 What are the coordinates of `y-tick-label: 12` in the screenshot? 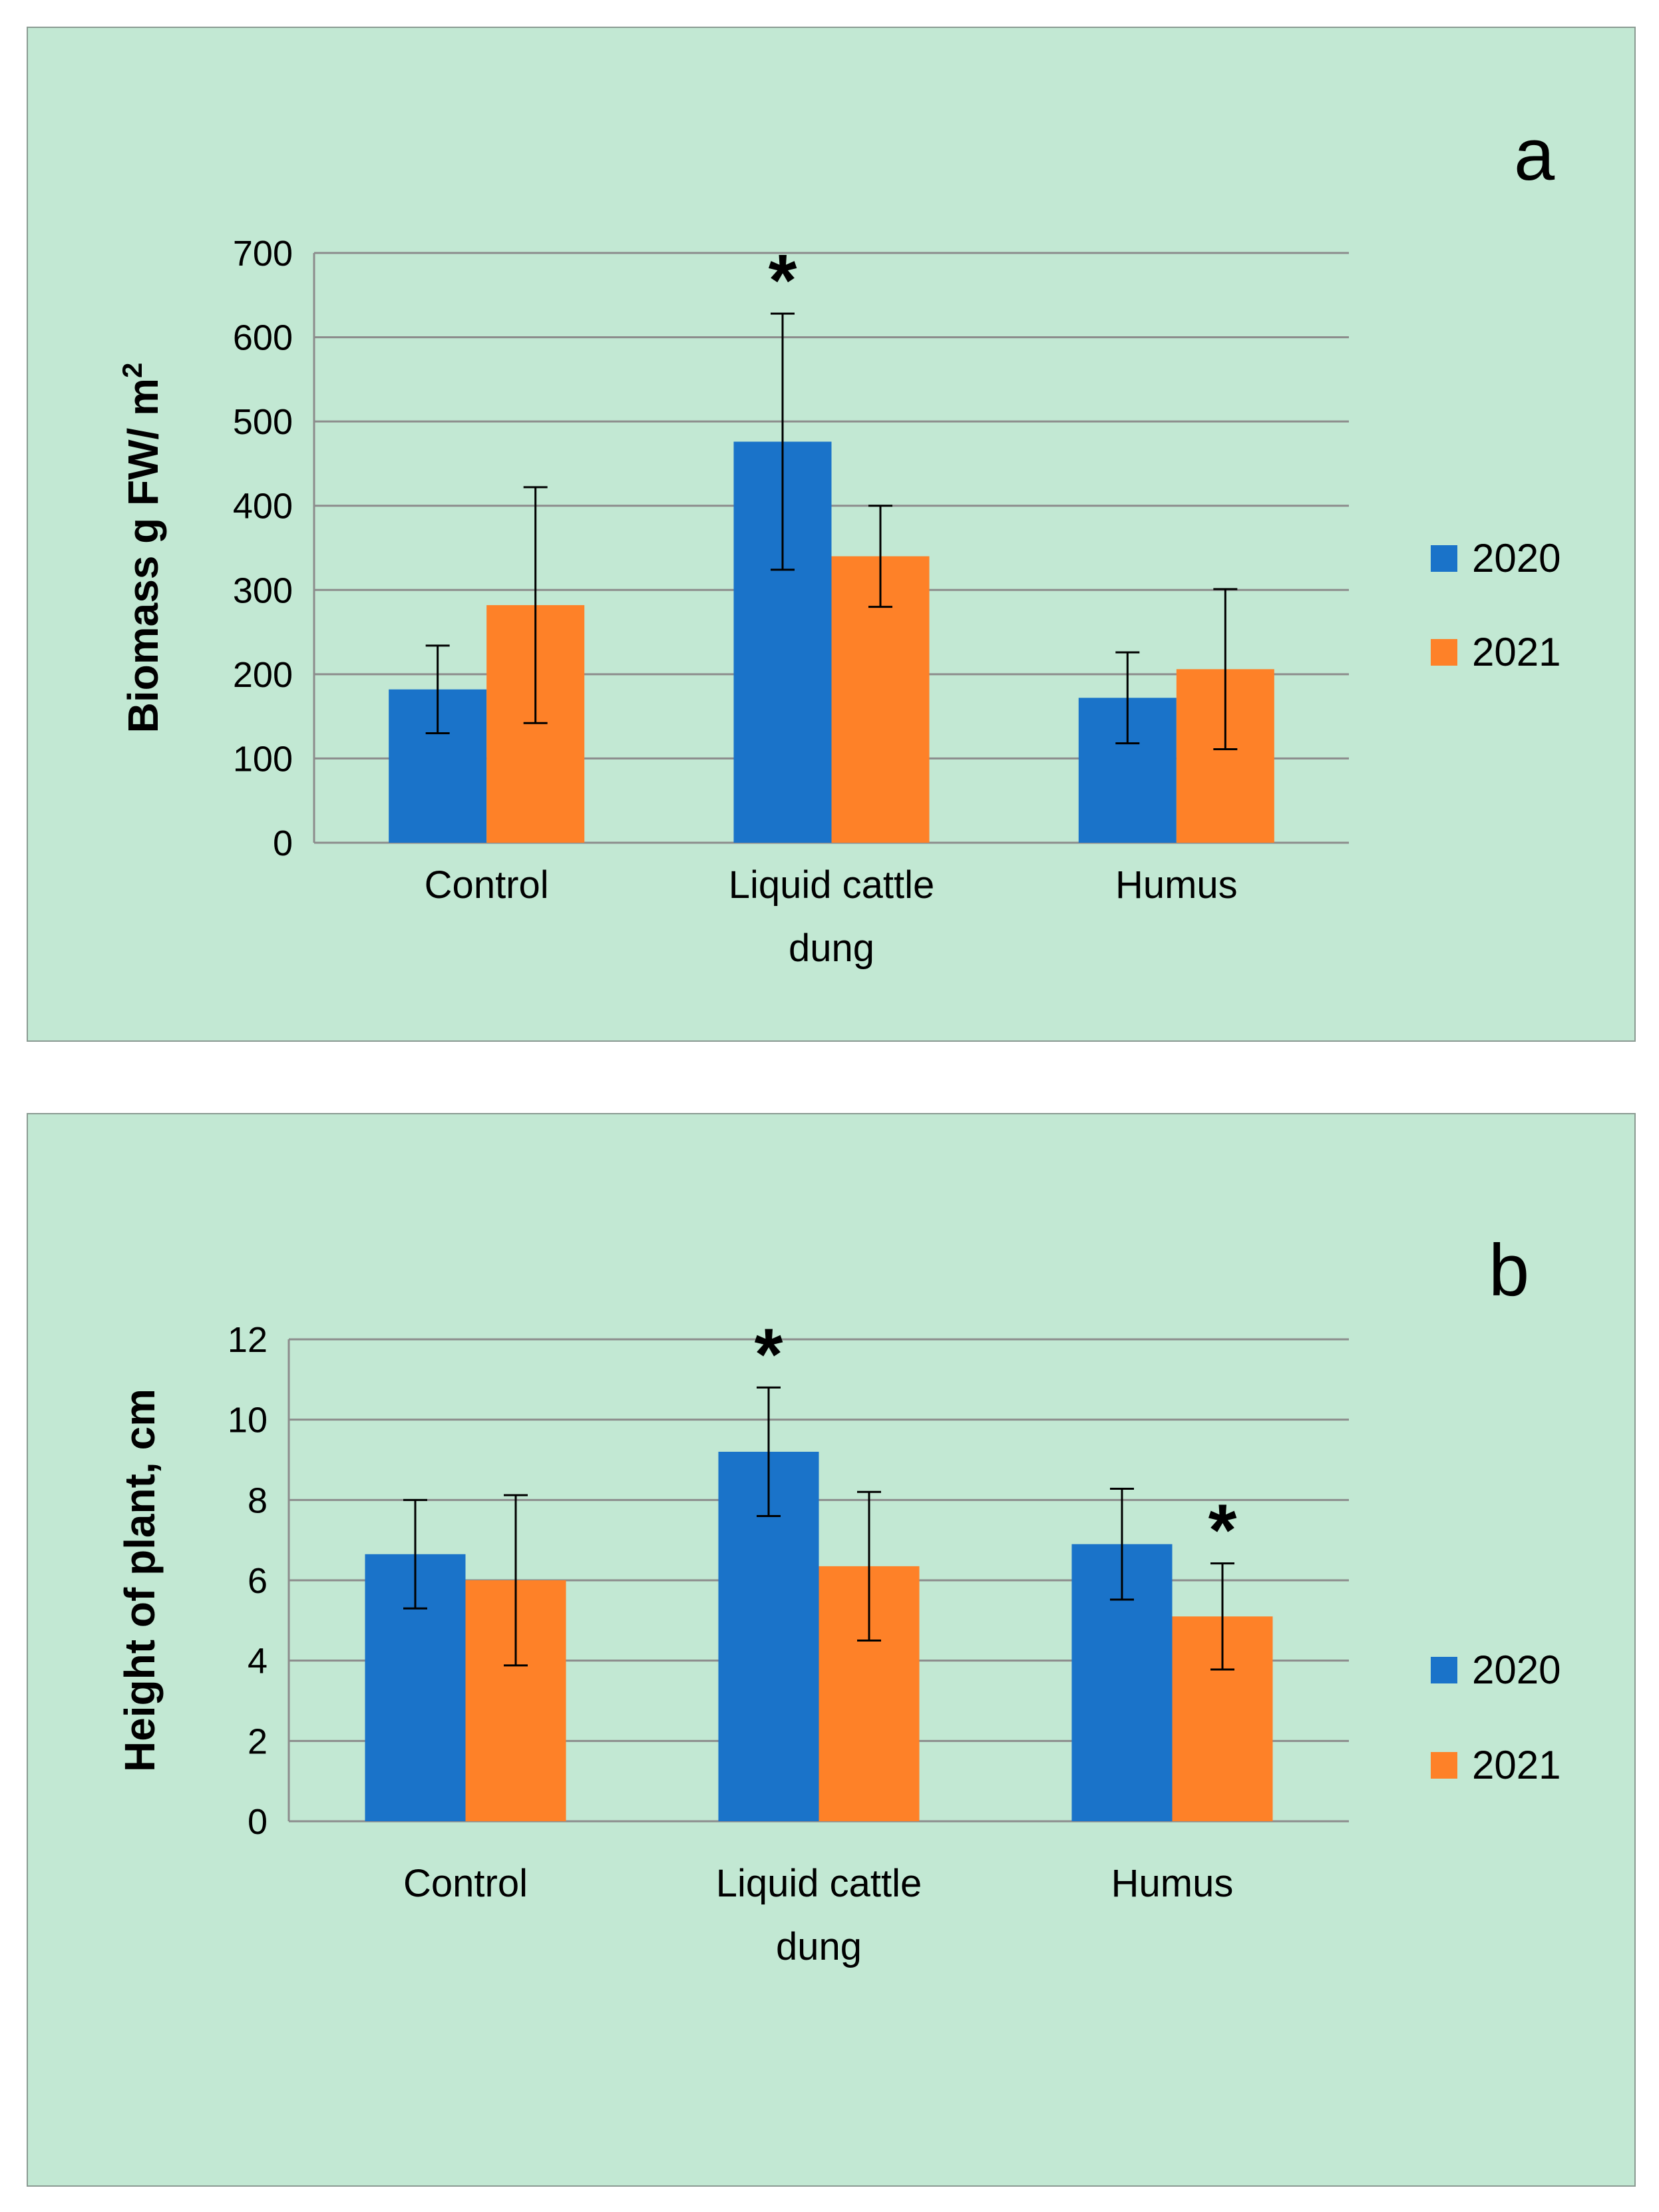 It's located at (248, 1340).